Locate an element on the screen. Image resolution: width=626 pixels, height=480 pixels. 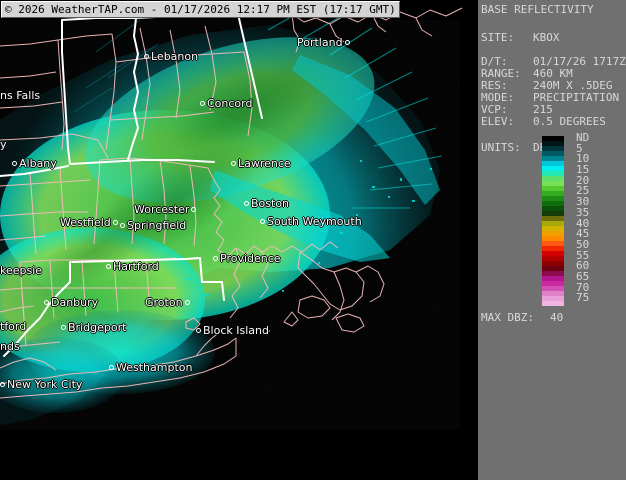
city-label: Springfield is located at coordinates (153, 225).